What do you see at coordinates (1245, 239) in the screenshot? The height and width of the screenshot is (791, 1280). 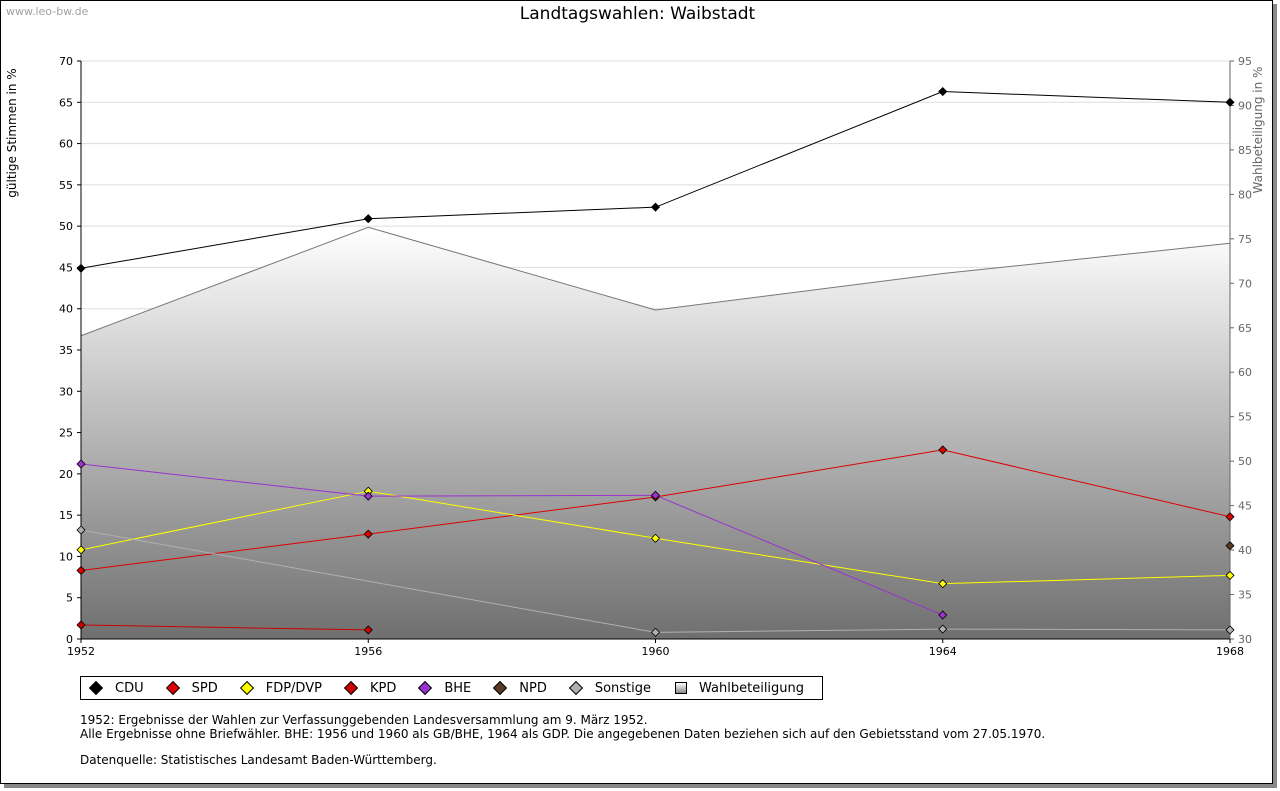 I see `y2-tick-label: 75` at bounding box center [1245, 239].